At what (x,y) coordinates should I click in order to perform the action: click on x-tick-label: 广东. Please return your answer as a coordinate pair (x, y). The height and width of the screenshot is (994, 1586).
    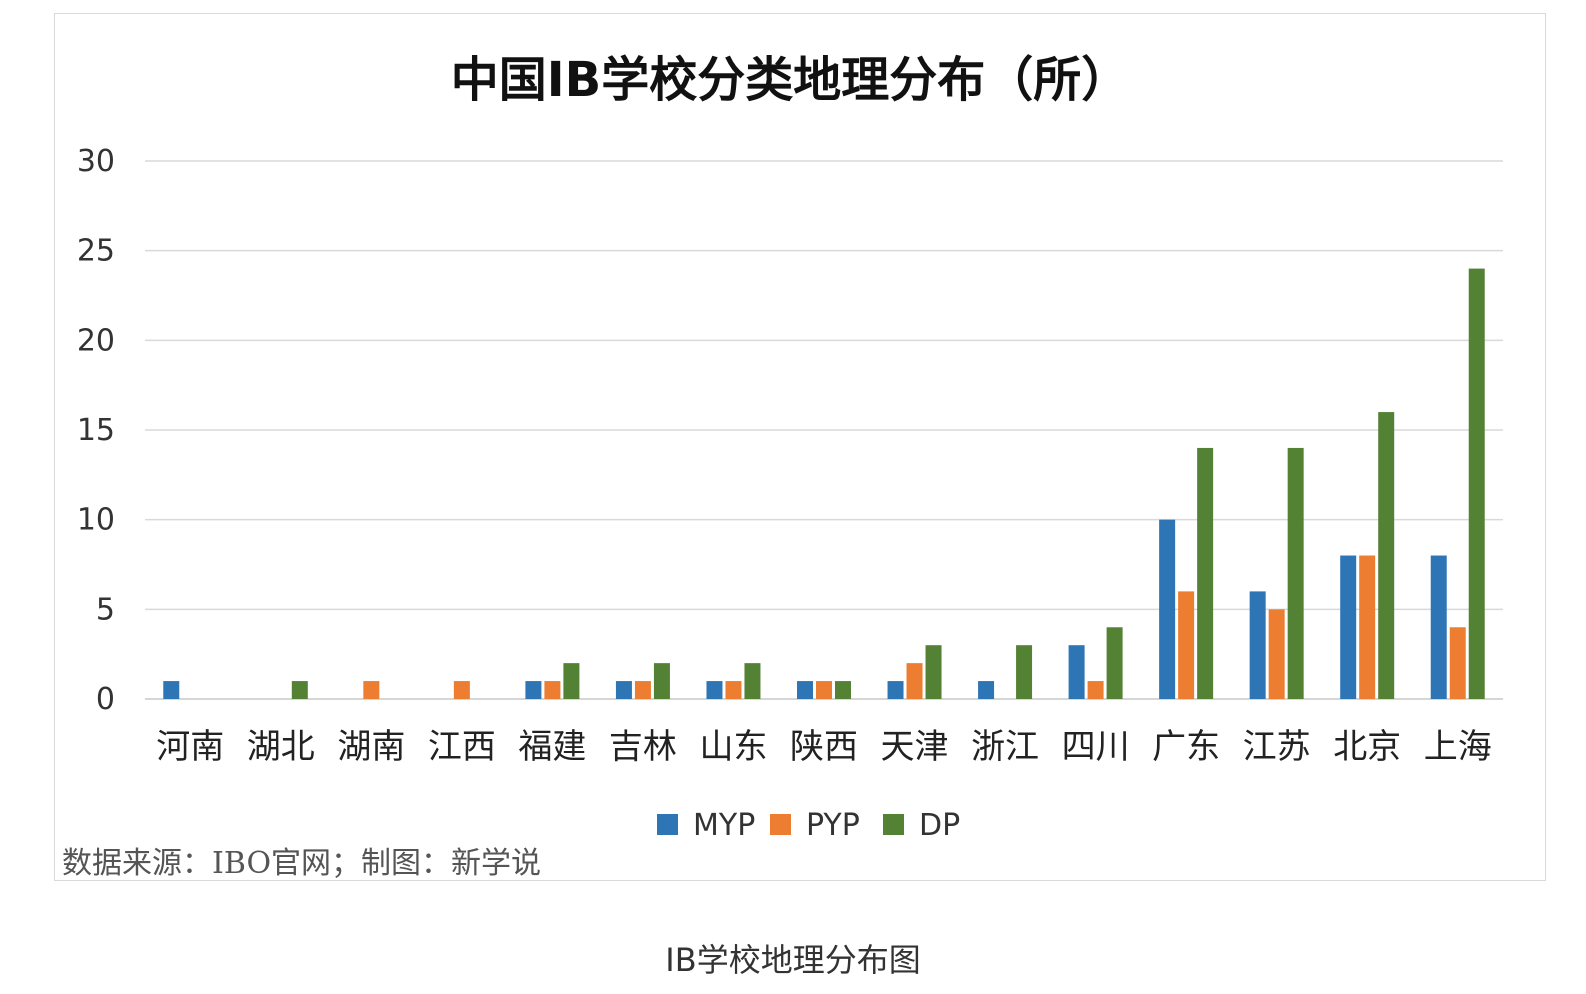
    Looking at the image, I should click on (1186, 747).